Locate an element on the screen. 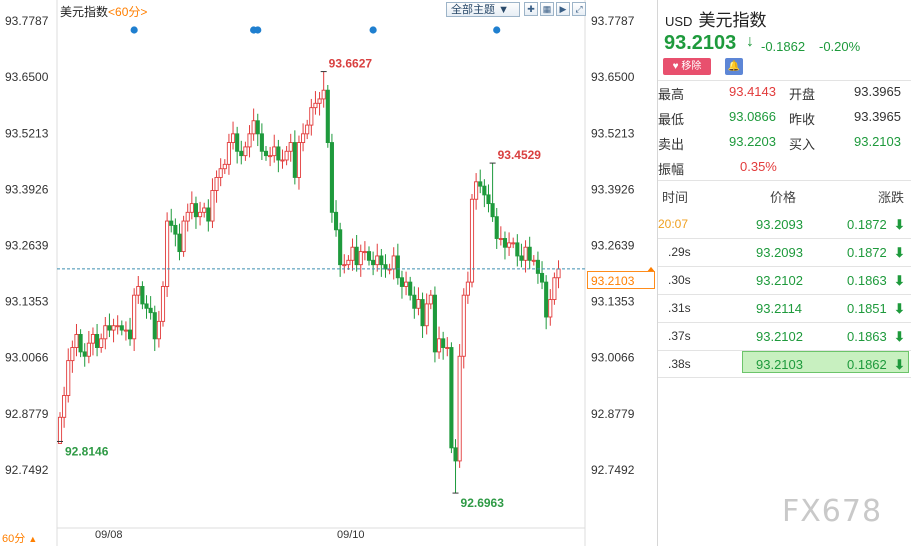  timeframe-value: 60分 is located at coordinates (128, 12).